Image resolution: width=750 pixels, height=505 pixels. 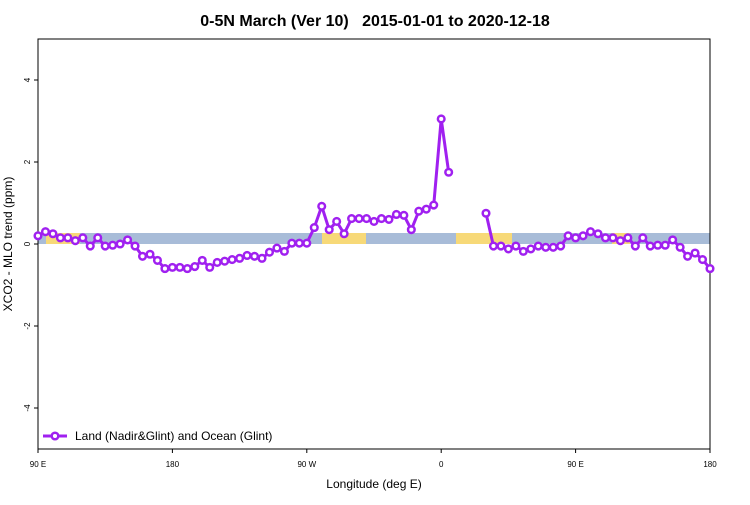 What do you see at coordinates (441, 464) in the screenshot?
I see `x-tick-label: 0` at bounding box center [441, 464].